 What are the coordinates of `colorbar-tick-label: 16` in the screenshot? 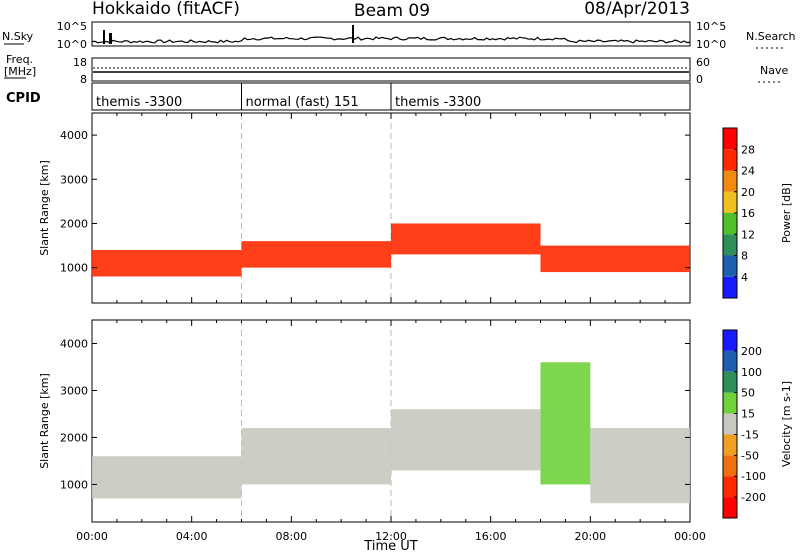 It's located at (748, 213).